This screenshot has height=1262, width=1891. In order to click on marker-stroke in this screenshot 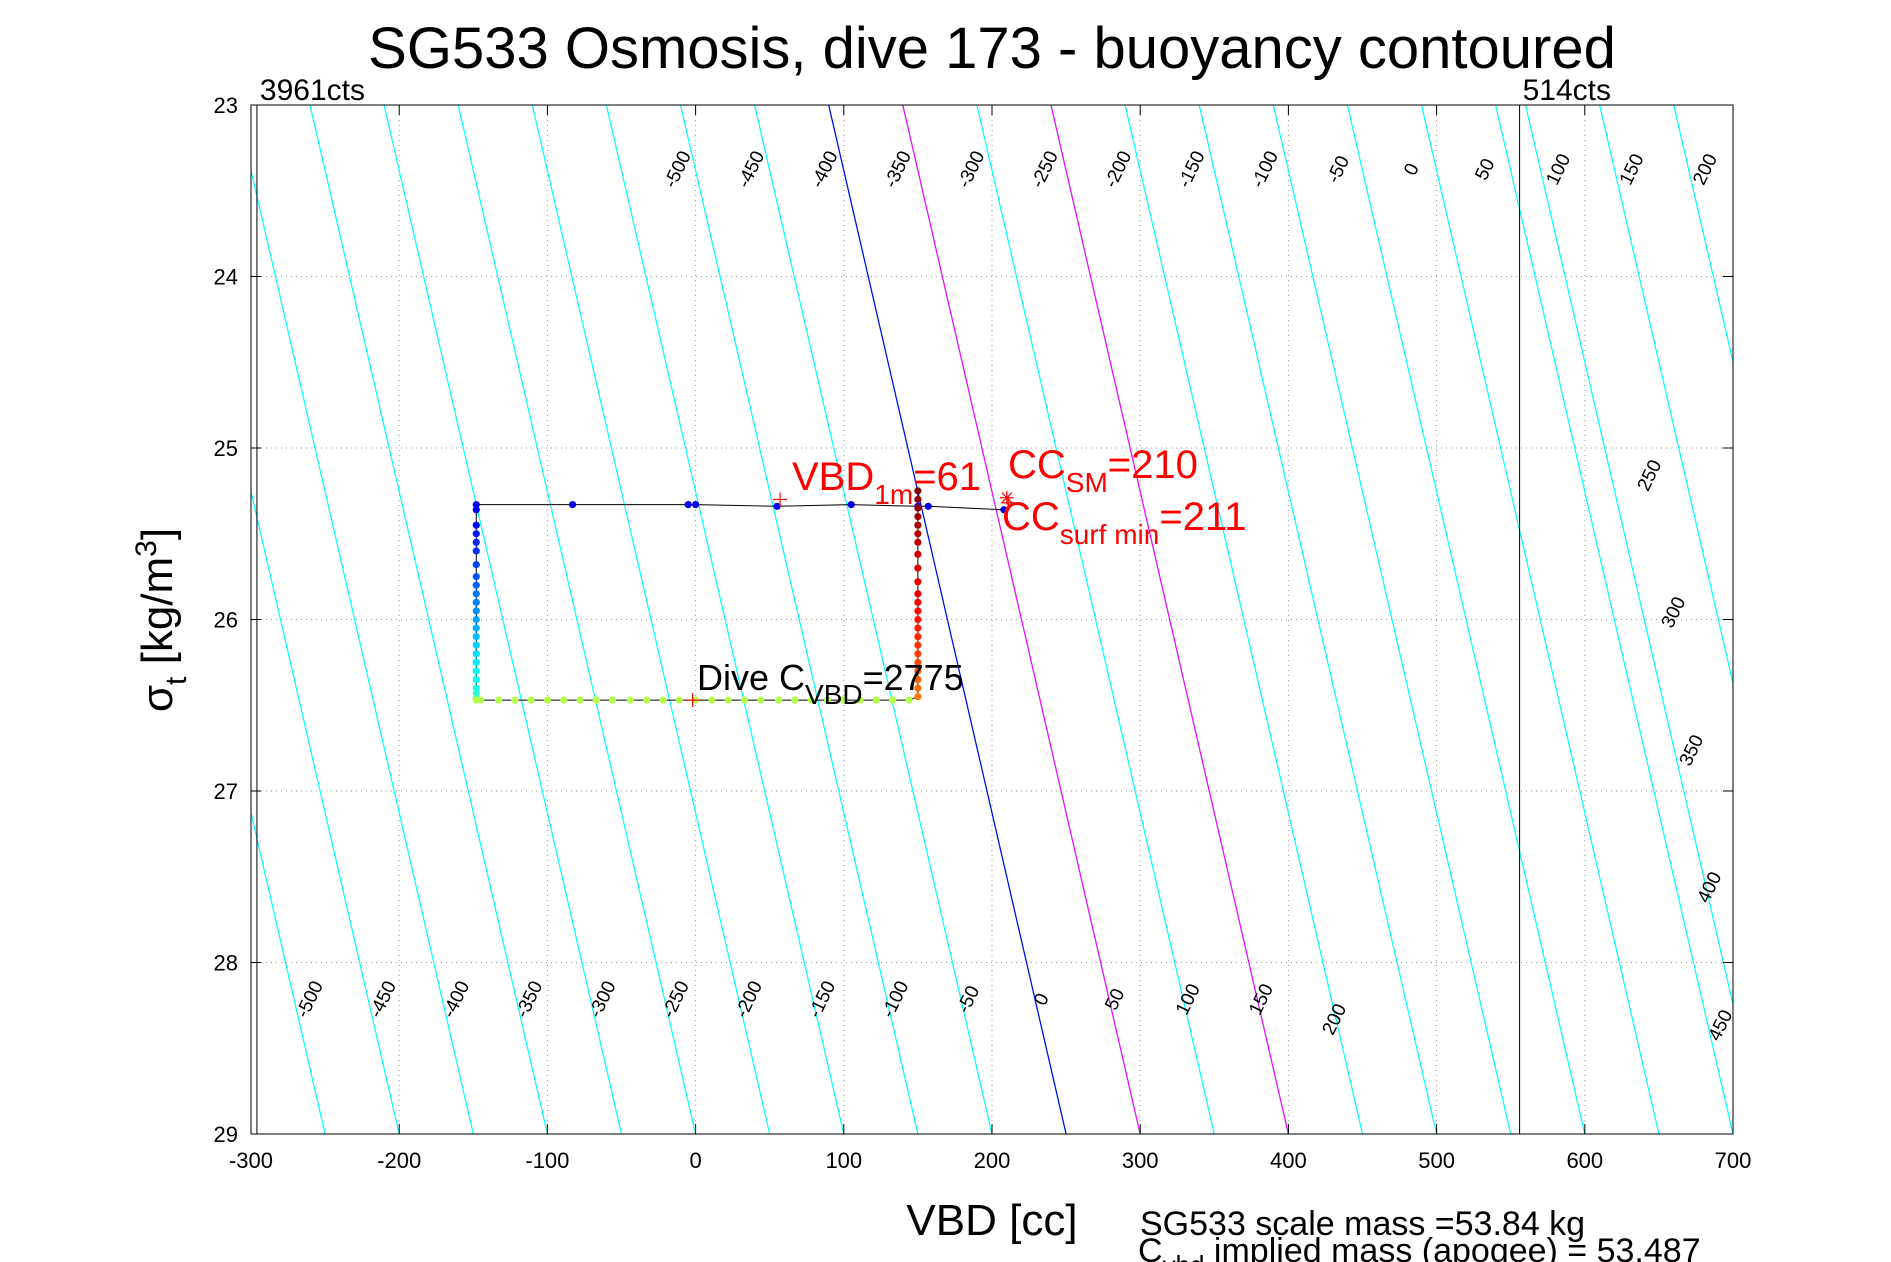, I will do `click(1007, 498)`.